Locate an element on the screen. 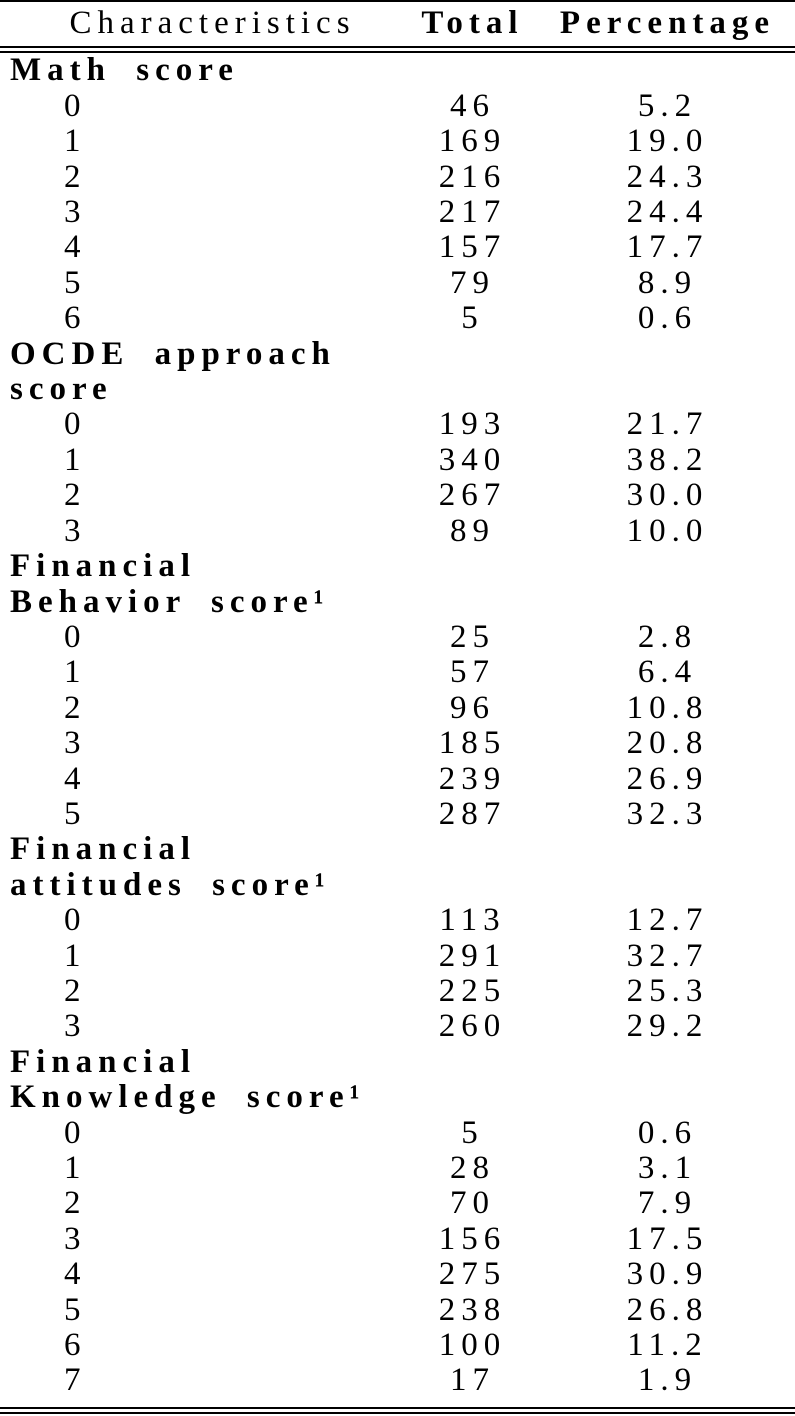 This screenshot has height=1416, width=795. total-value-cell: 193 is located at coordinates (472, 424).